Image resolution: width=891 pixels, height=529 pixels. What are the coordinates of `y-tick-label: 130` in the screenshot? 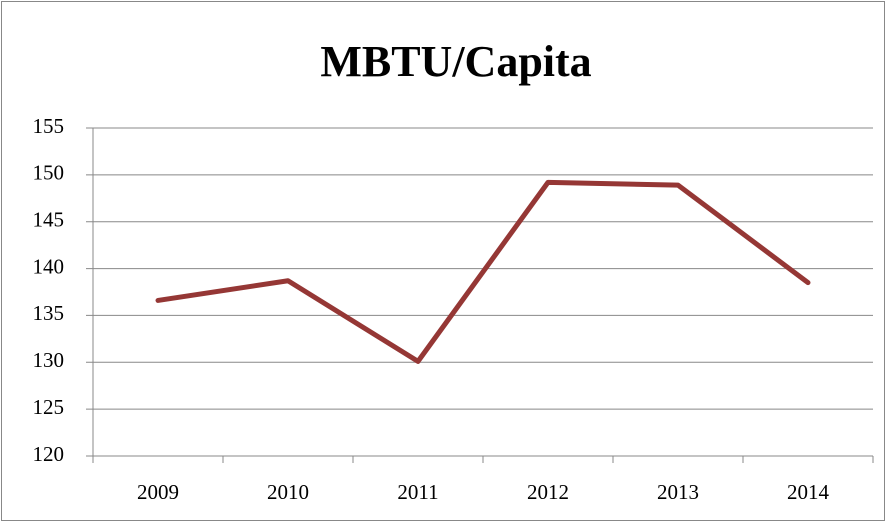 It's located at (49, 360).